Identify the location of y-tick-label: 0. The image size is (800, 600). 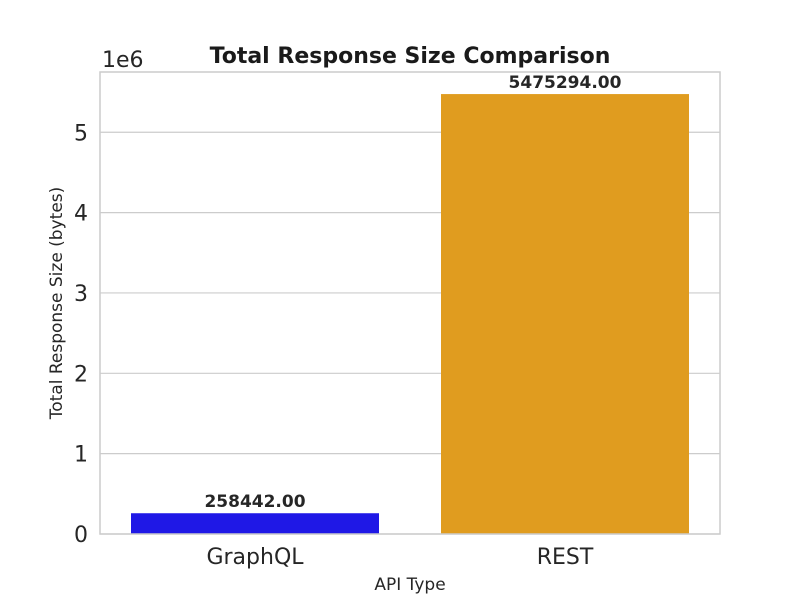
(81, 535).